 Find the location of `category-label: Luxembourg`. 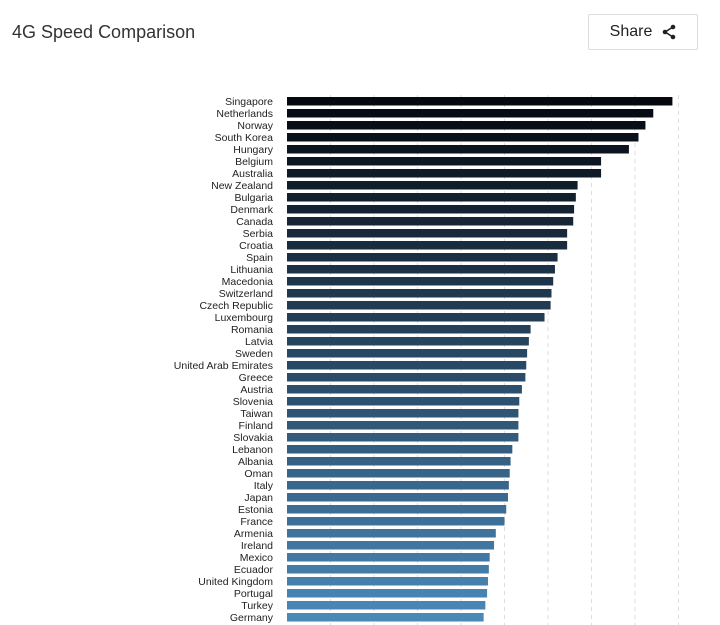

category-label: Luxembourg is located at coordinates (244, 318).